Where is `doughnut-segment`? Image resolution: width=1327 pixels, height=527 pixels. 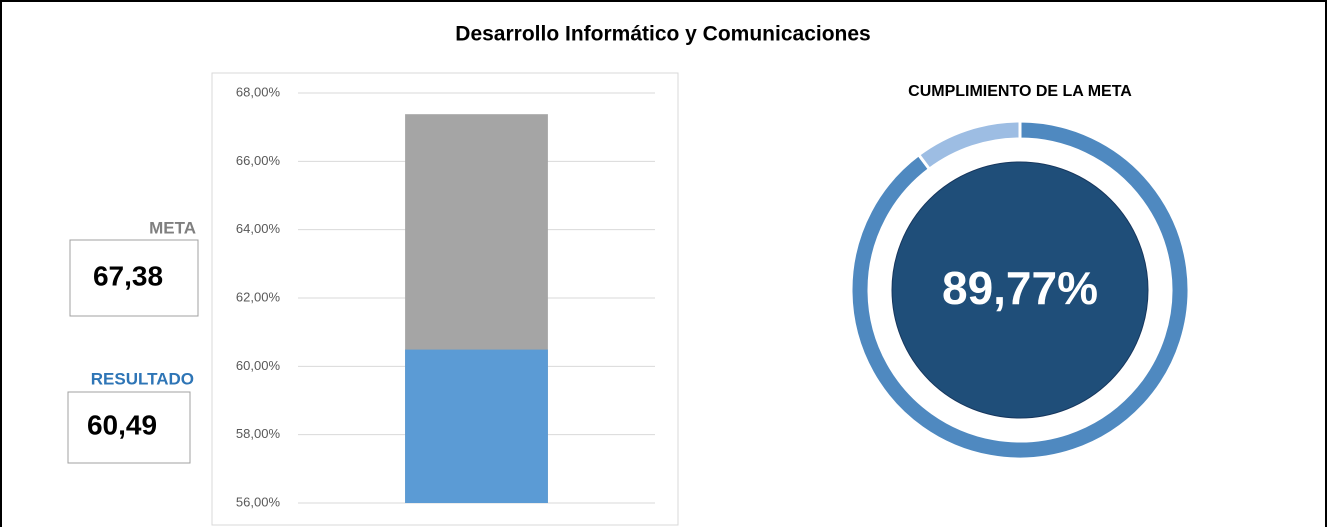
doughnut-segment is located at coordinates (969, 145).